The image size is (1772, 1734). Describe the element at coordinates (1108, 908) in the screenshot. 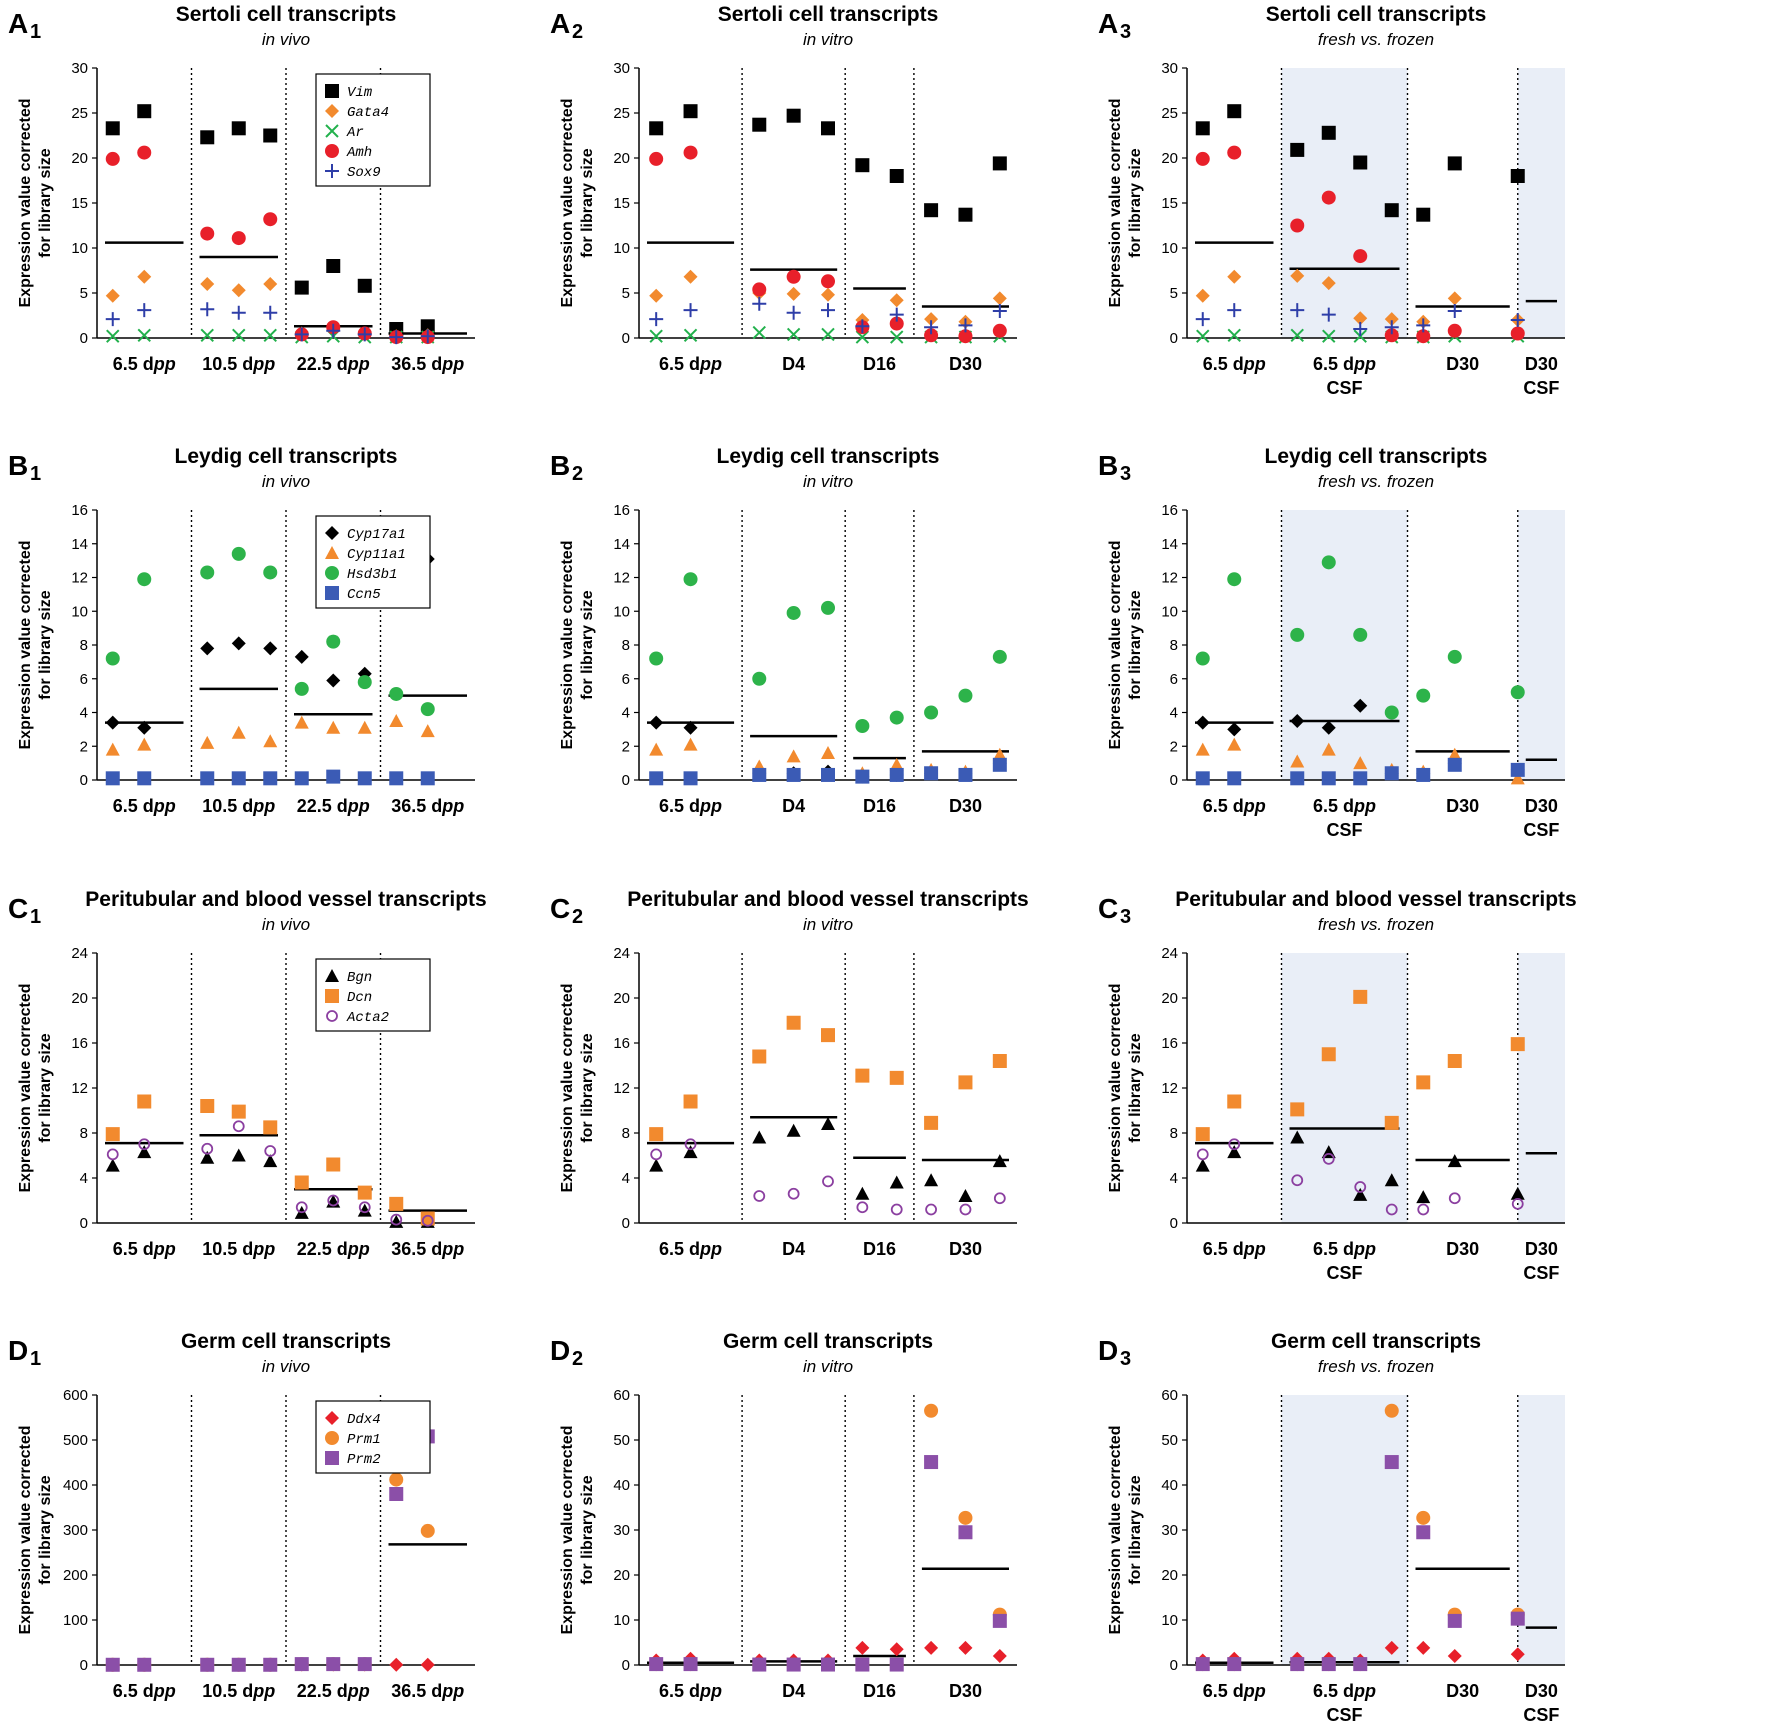

I see `panel-letter: C` at that location.